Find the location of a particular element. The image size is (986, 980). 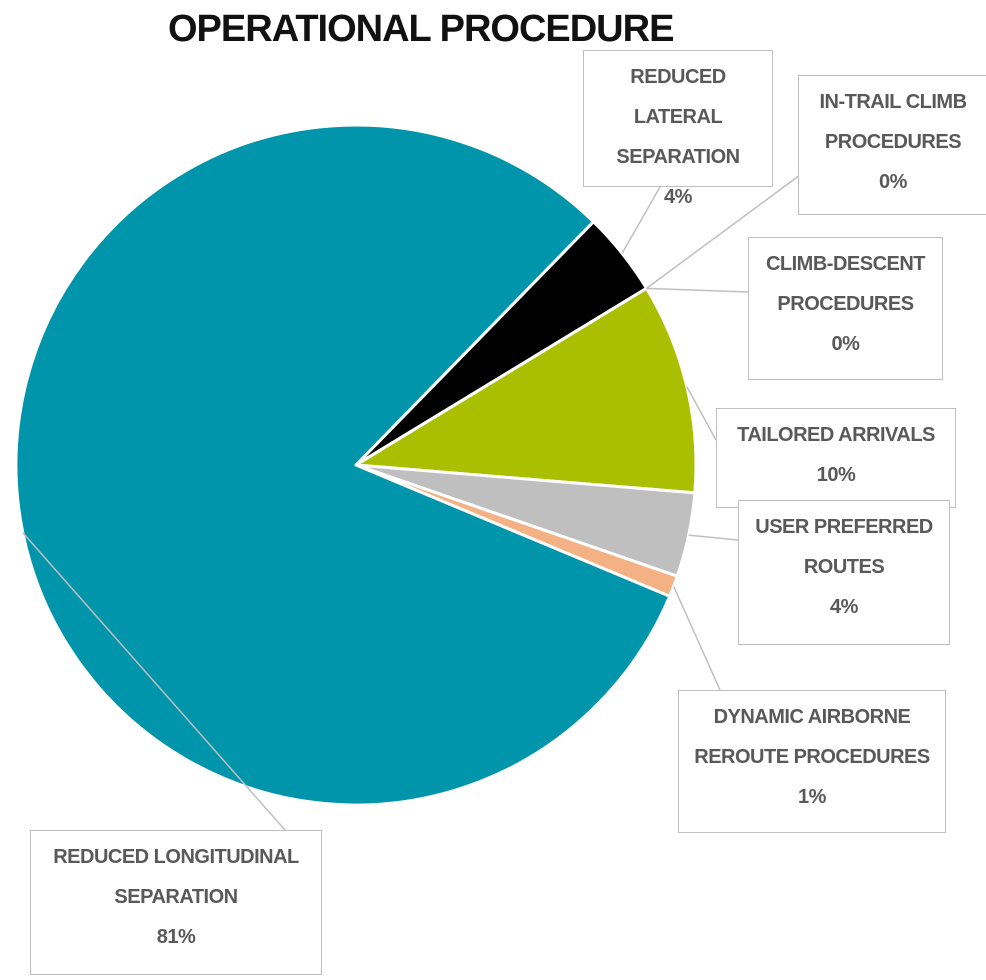

chart-title: OPERATIONAL PROCEDURE is located at coordinates (421, 29).